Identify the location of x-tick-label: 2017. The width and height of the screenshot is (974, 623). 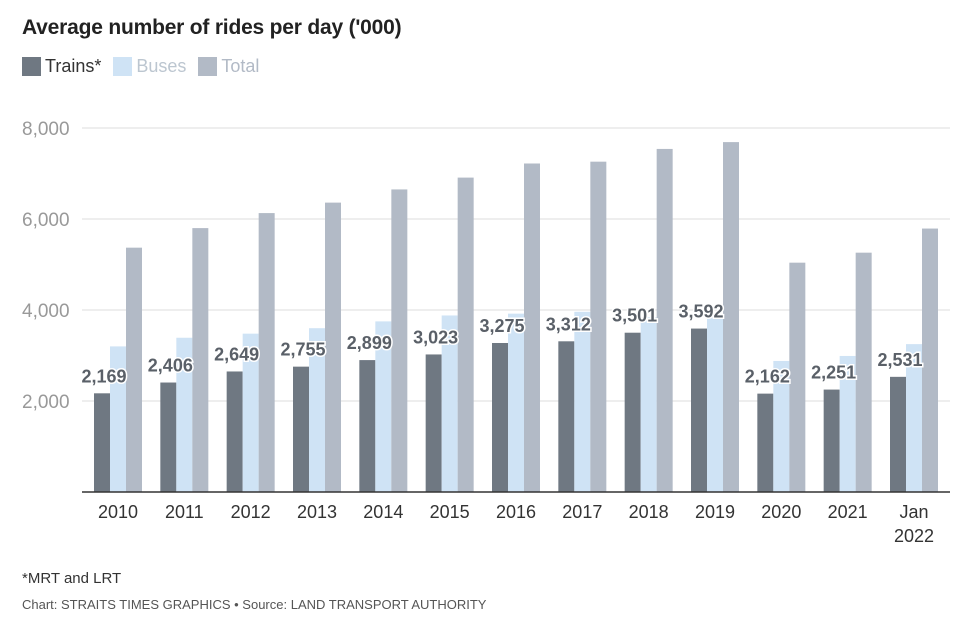
(582, 512).